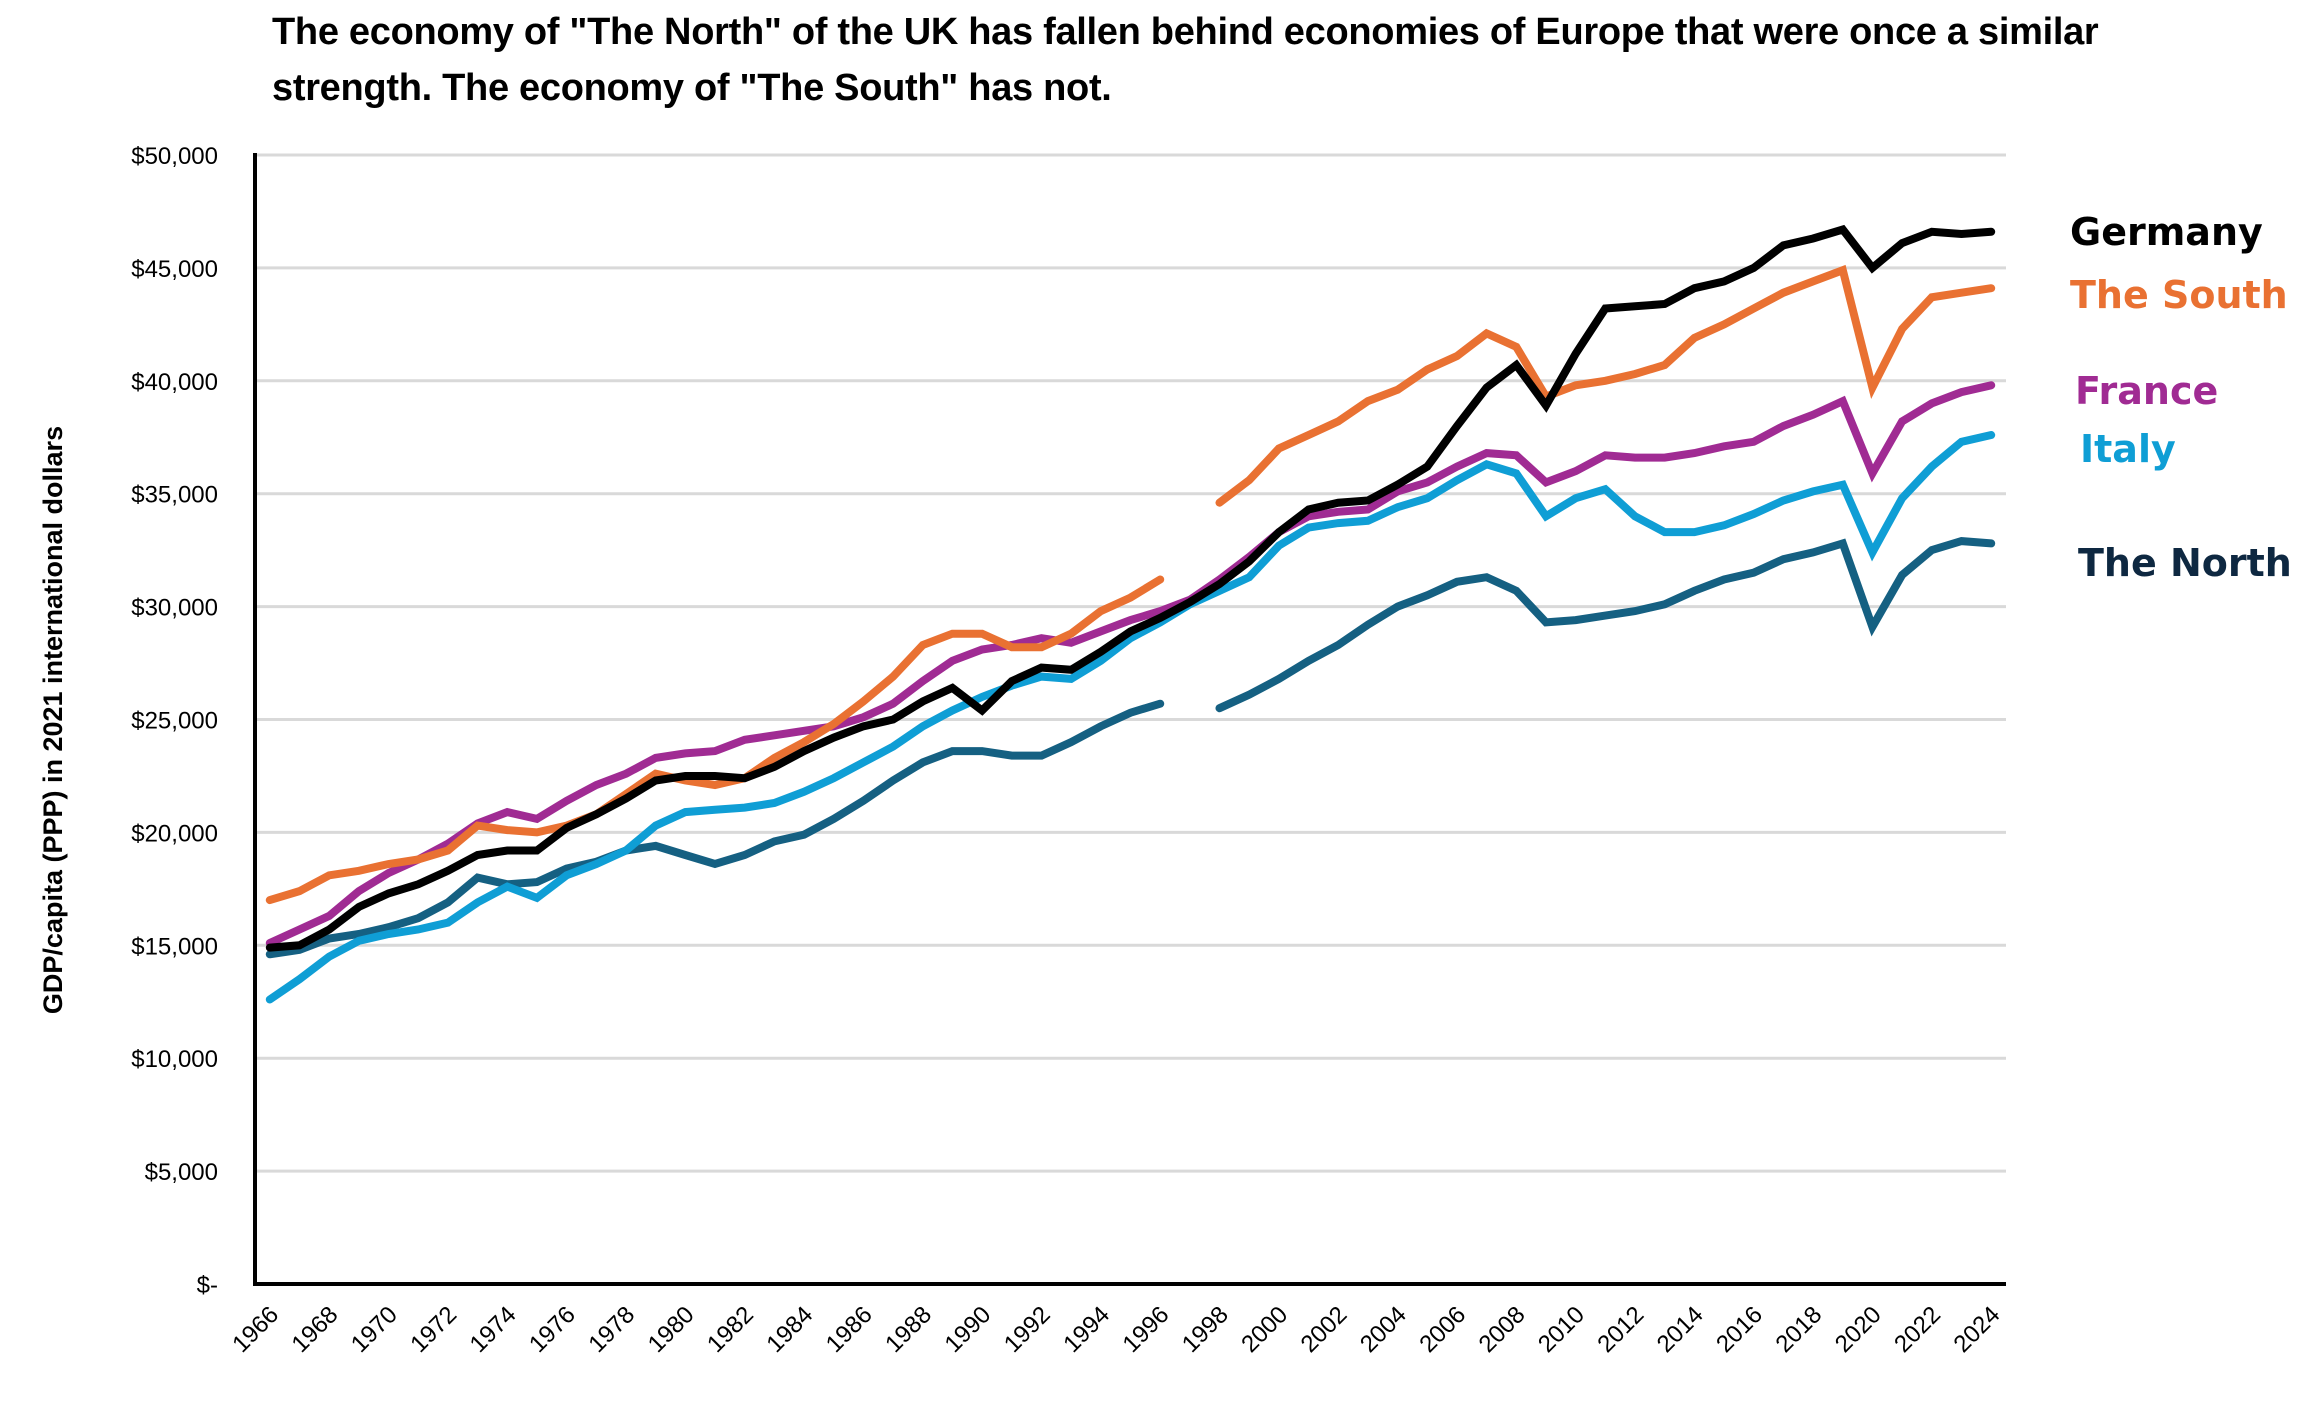 Image resolution: width=2320 pixels, height=1408 pixels. Describe the element at coordinates (374, 1329) in the screenshot. I see `x-tick-label: 1970` at that location.